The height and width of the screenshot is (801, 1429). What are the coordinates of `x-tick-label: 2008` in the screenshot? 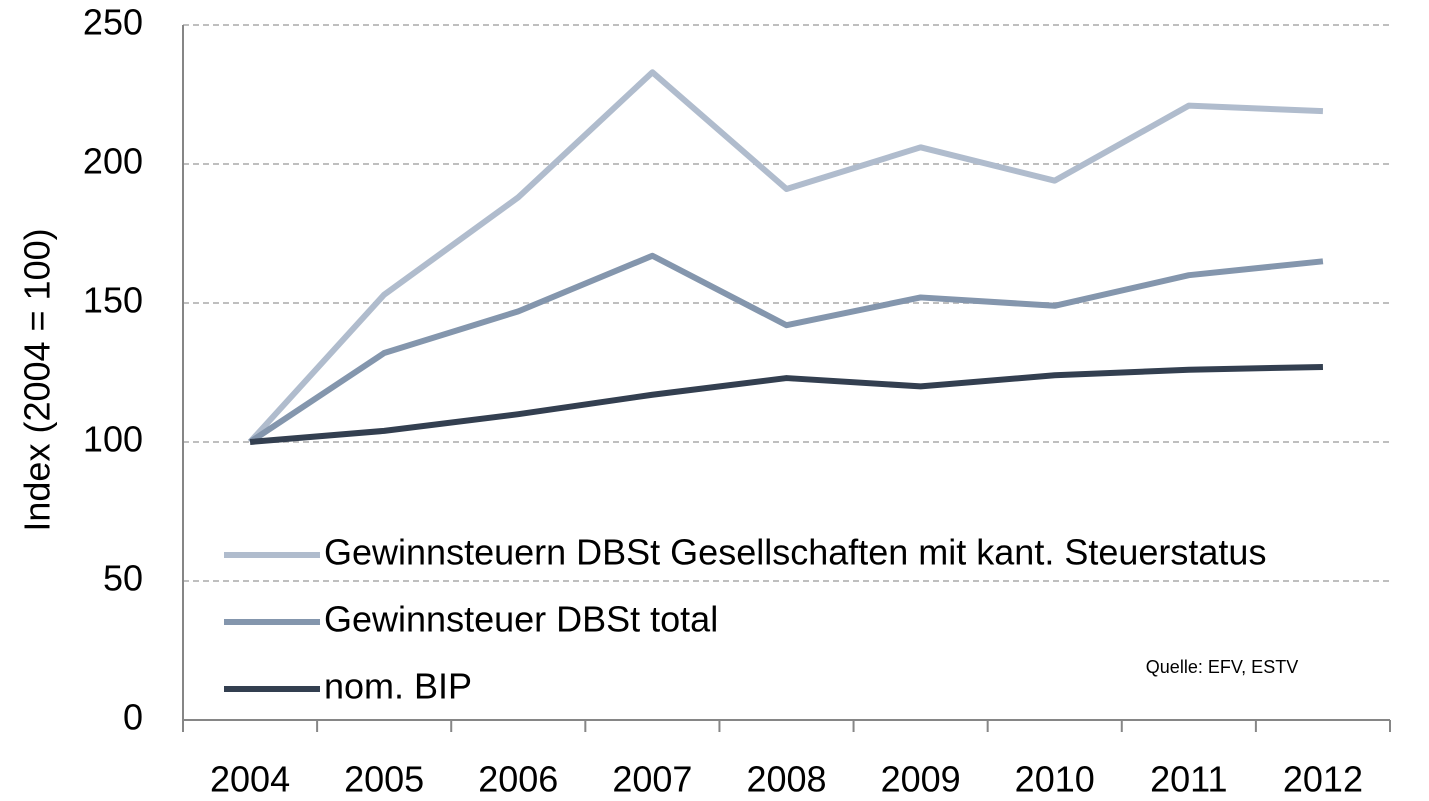 It's located at (786, 779).